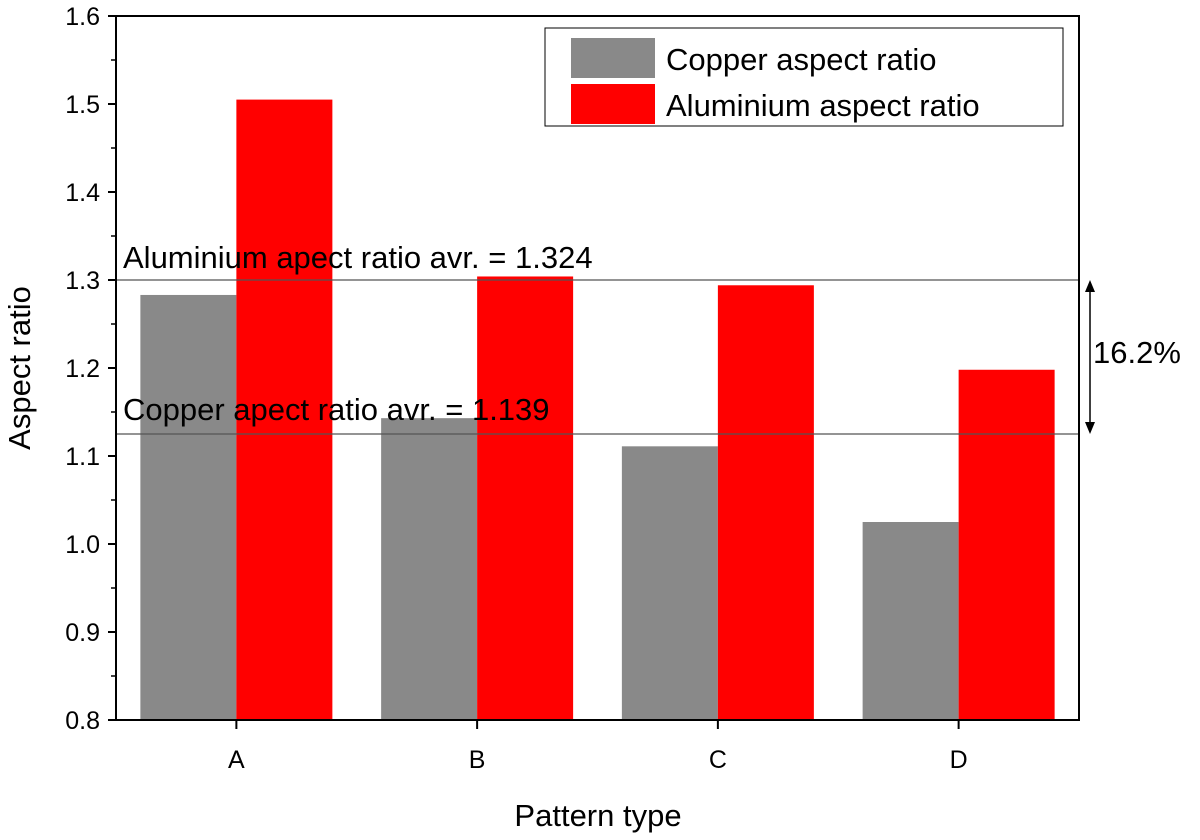  What do you see at coordinates (525, 498) in the screenshot?
I see `bar-aluminium-b` at bounding box center [525, 498].